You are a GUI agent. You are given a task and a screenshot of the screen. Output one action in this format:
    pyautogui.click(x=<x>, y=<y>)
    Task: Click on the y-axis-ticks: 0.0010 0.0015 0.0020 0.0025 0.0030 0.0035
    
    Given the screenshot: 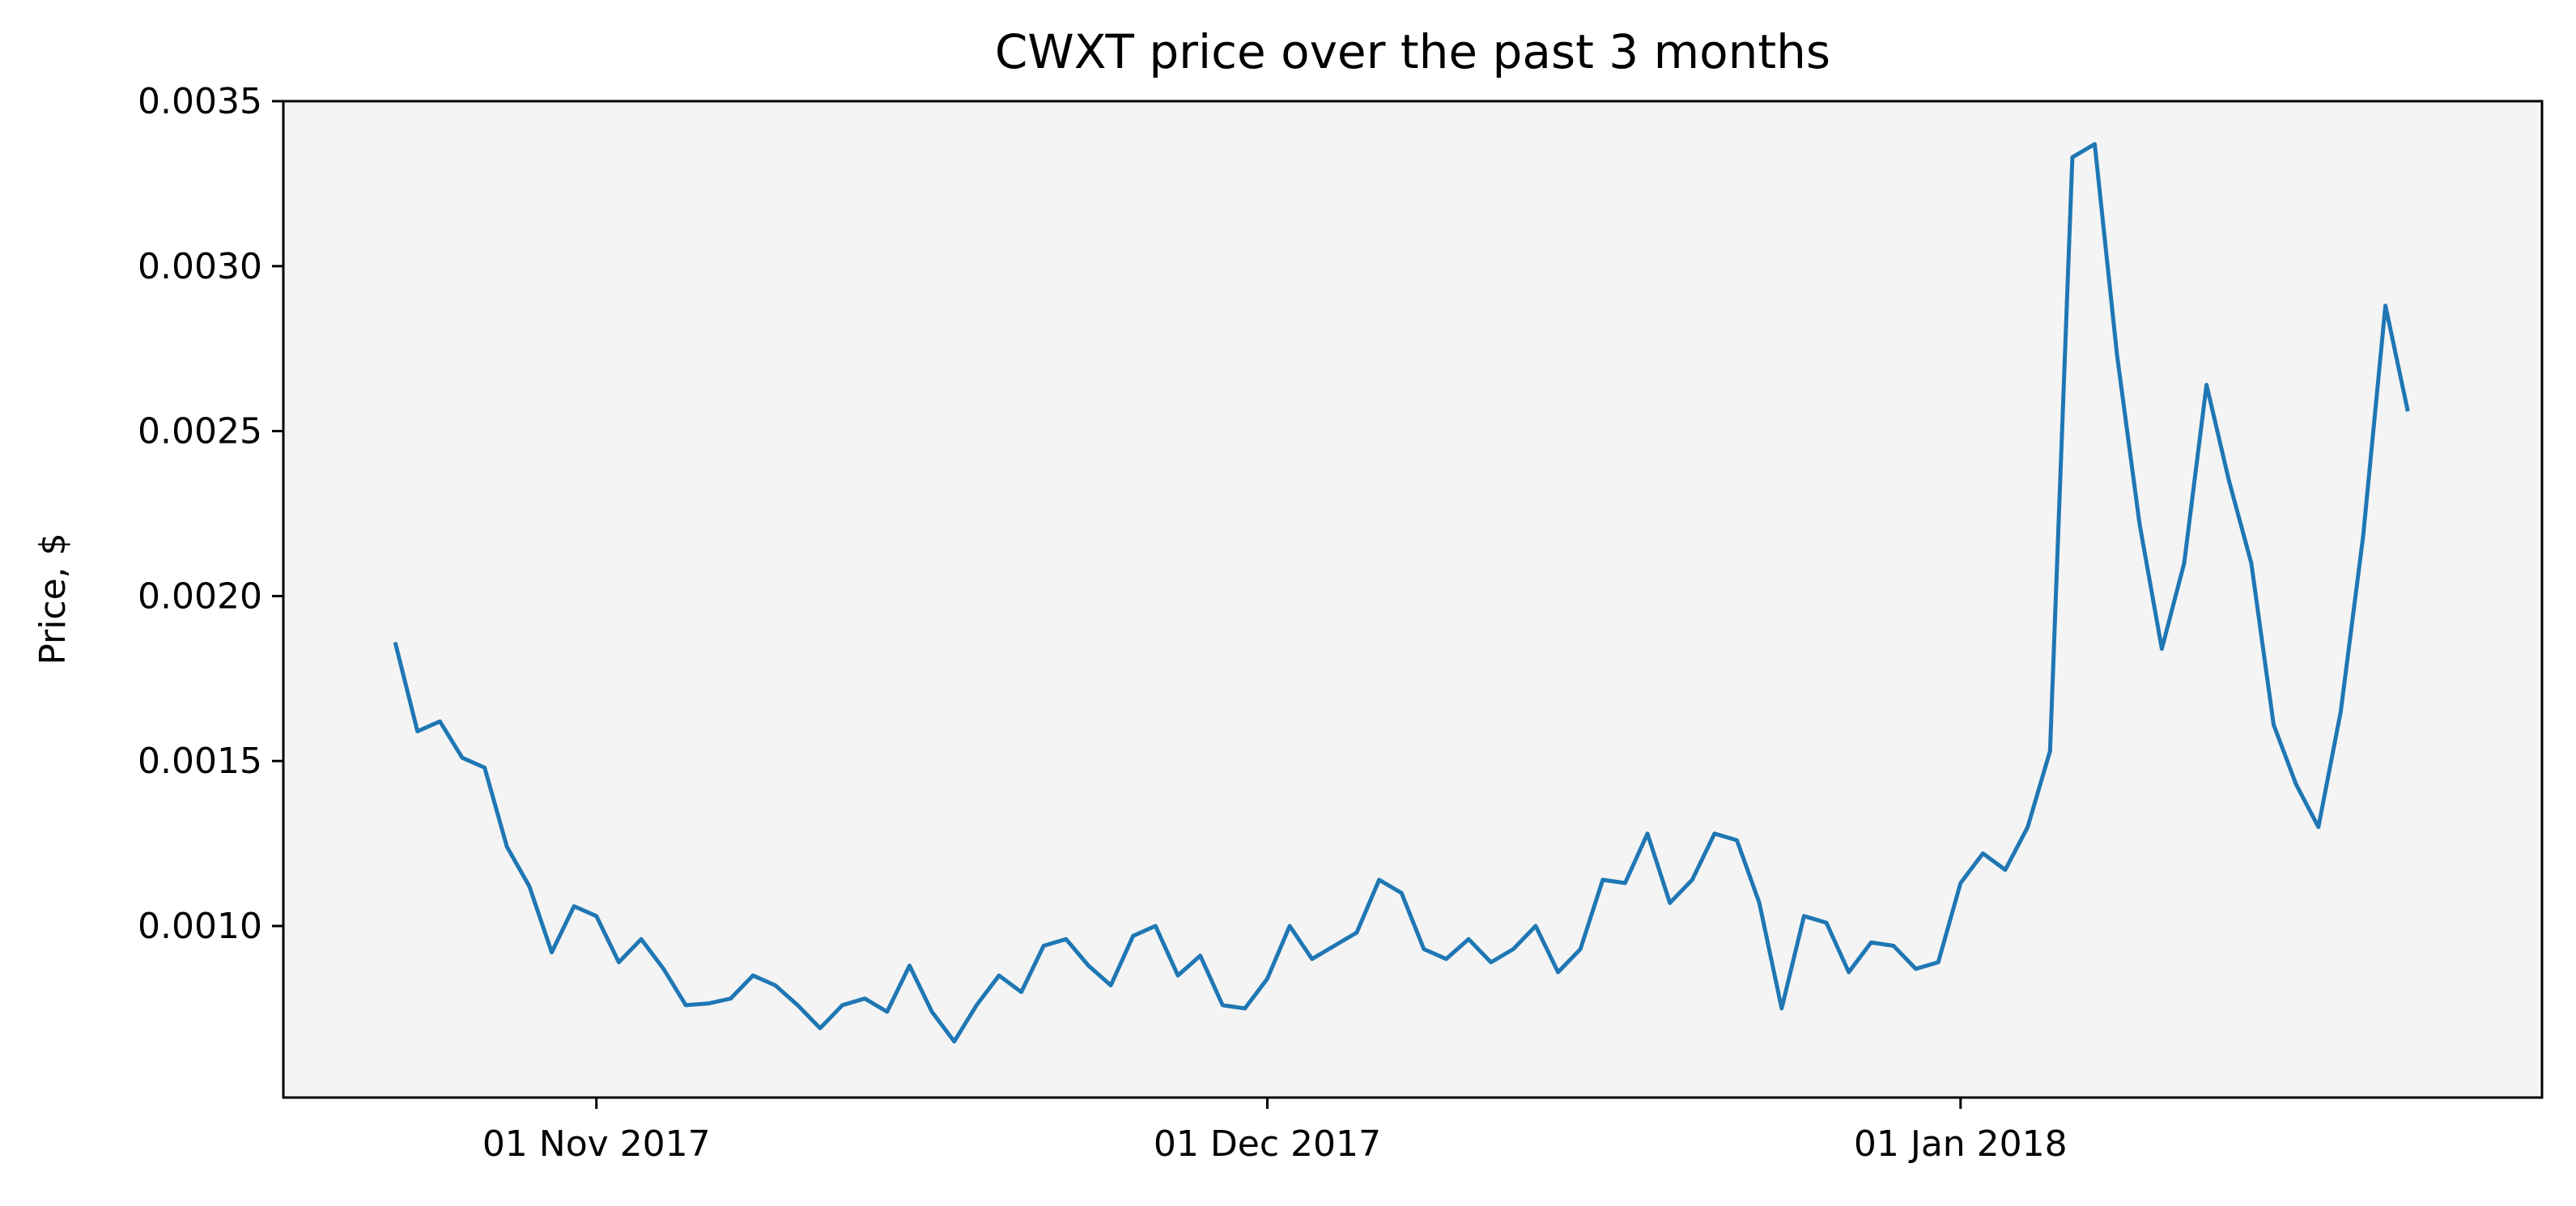 What is the action you would take?
    pyautogui.click(x=211, y=514)
    